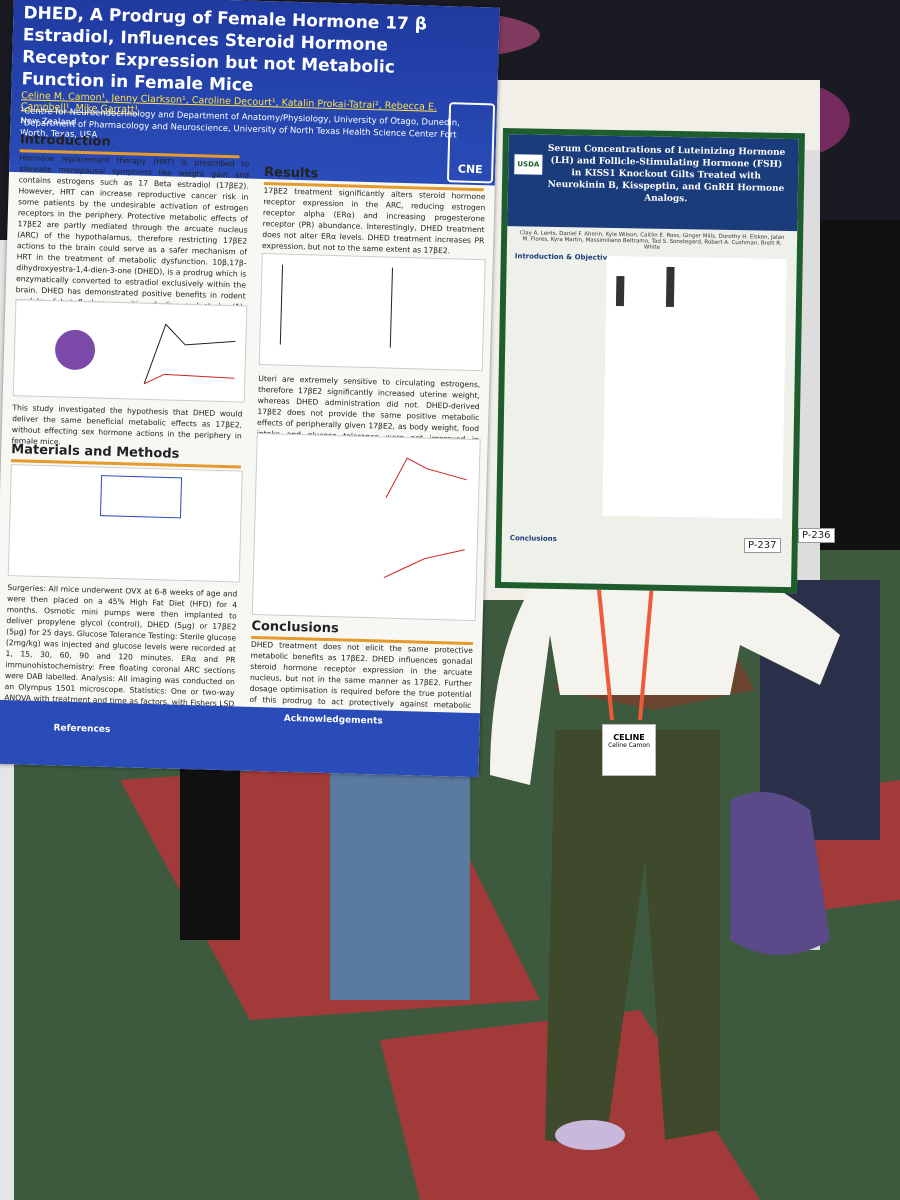 The image size is (900, 1200). Describe the element at coordinates (665, 660) in the screenshot. I see `blouse` at that location.